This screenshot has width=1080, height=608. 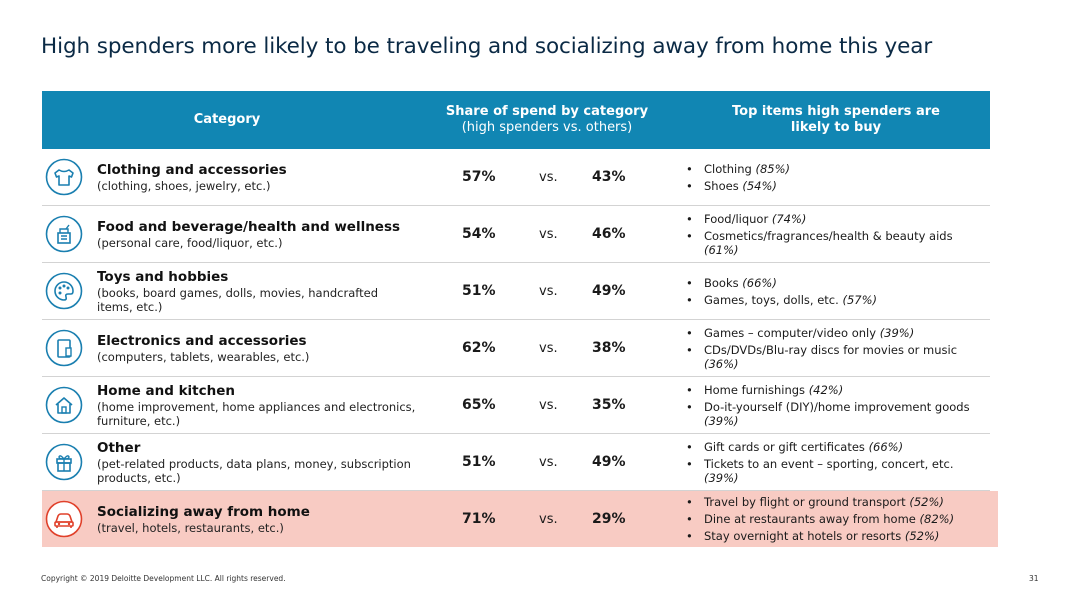 I want to click on high-spenders-share: 54%, so click(x=479, y=234).